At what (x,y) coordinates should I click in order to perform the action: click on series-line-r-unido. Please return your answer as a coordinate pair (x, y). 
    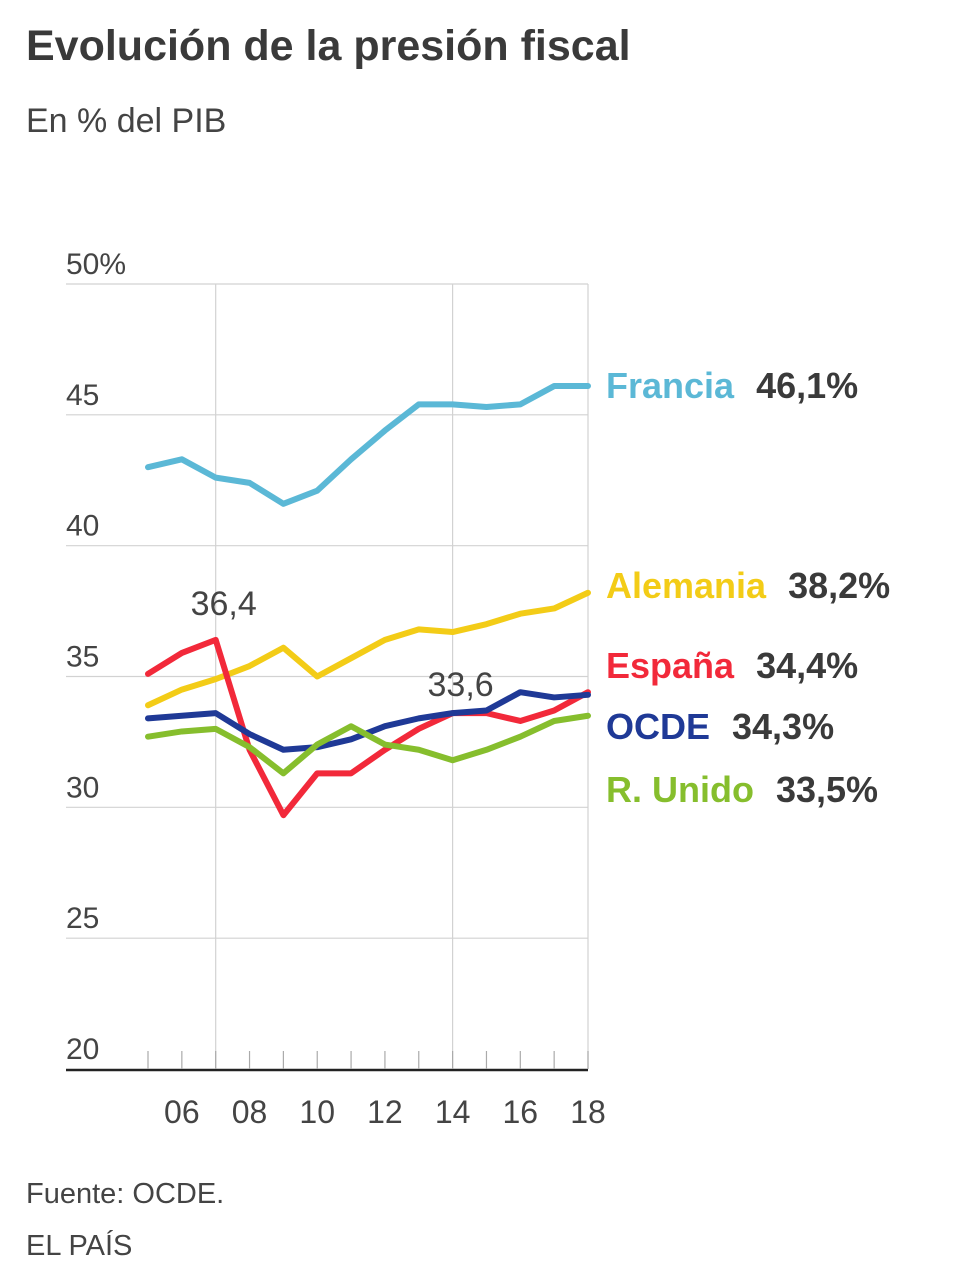
    Looking at the image, I should click on (368, 744).